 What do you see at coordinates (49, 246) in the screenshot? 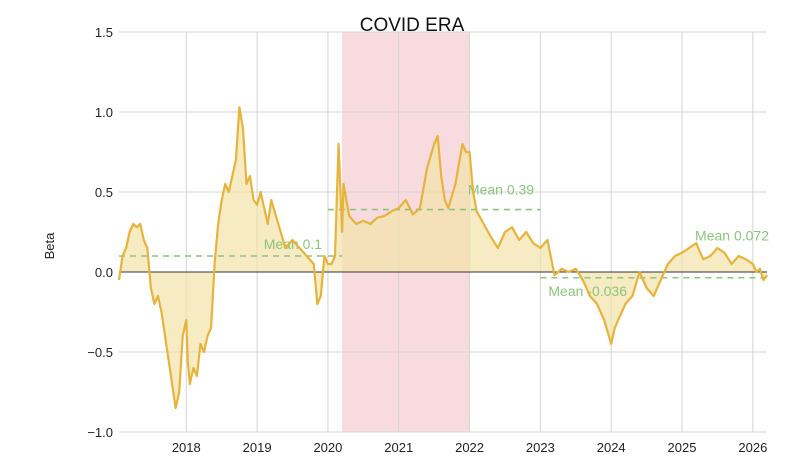
I see `y-axis-label: Beta` at bounding box center [49, 246].